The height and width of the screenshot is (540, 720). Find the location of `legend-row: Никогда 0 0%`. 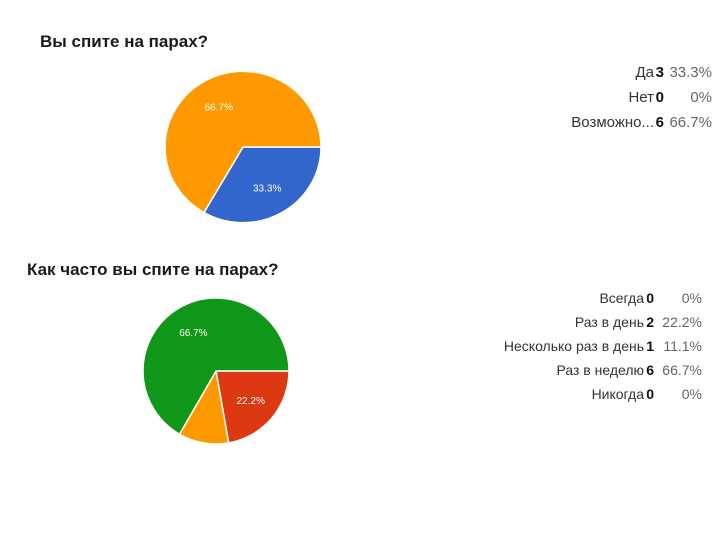

legend-row: Никогда 0 0% is located at coordinates (603, 394).